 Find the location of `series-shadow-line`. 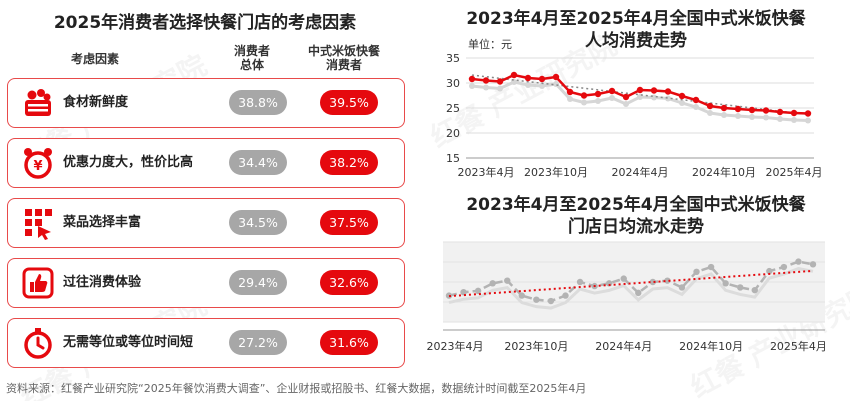

series-shadow-line is located at coordinates (631, 288).